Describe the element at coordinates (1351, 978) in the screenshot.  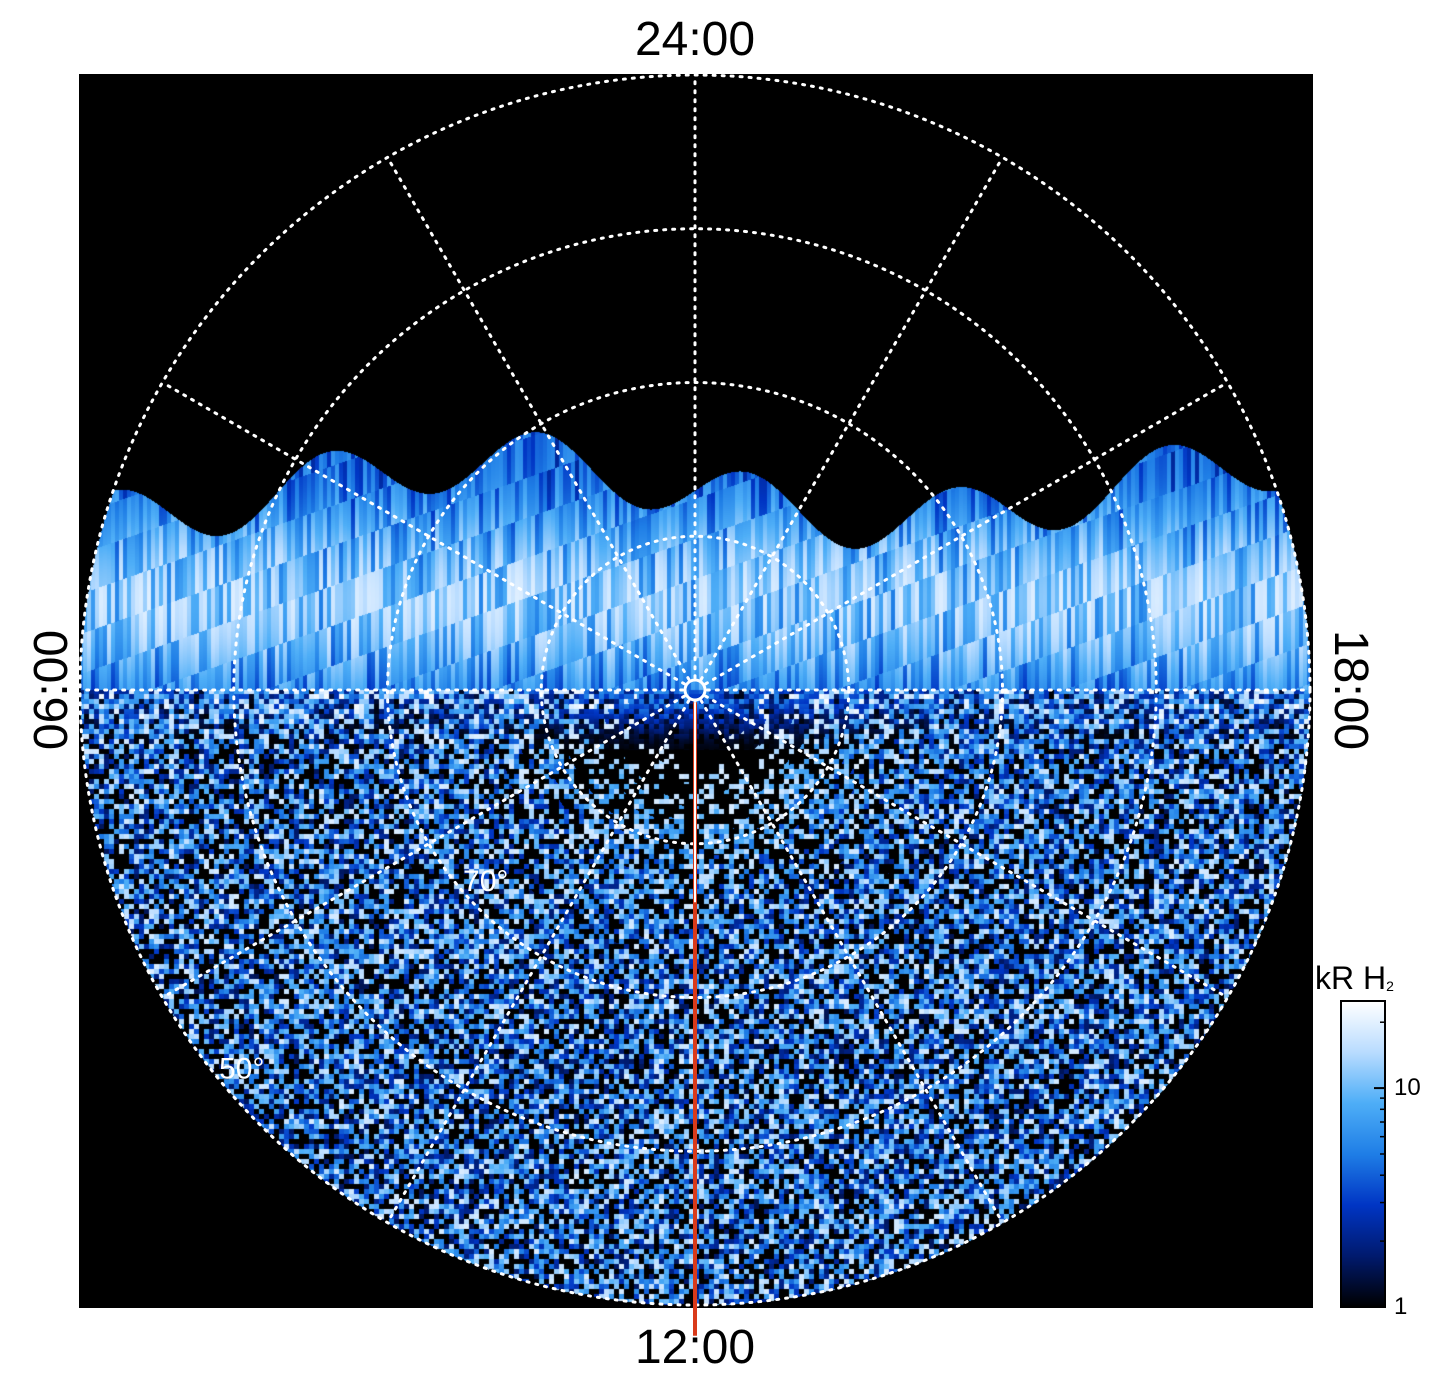
I see `colorbar-title-main: kR H` at that location.